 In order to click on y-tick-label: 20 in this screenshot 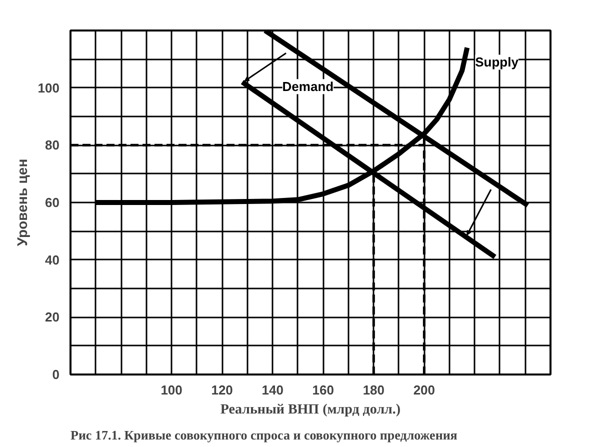, I will do `click(52, 317)`.